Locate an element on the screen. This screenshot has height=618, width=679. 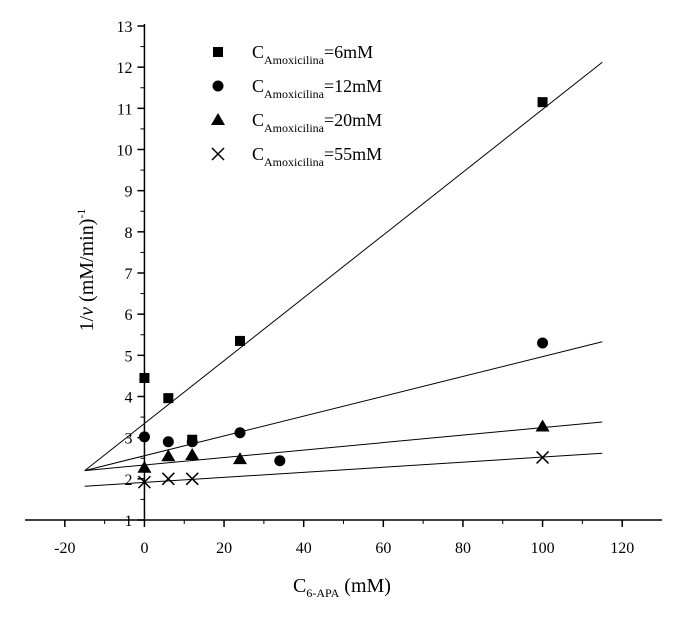
y-tick-label: 10 is located at coordinates (124, 151).